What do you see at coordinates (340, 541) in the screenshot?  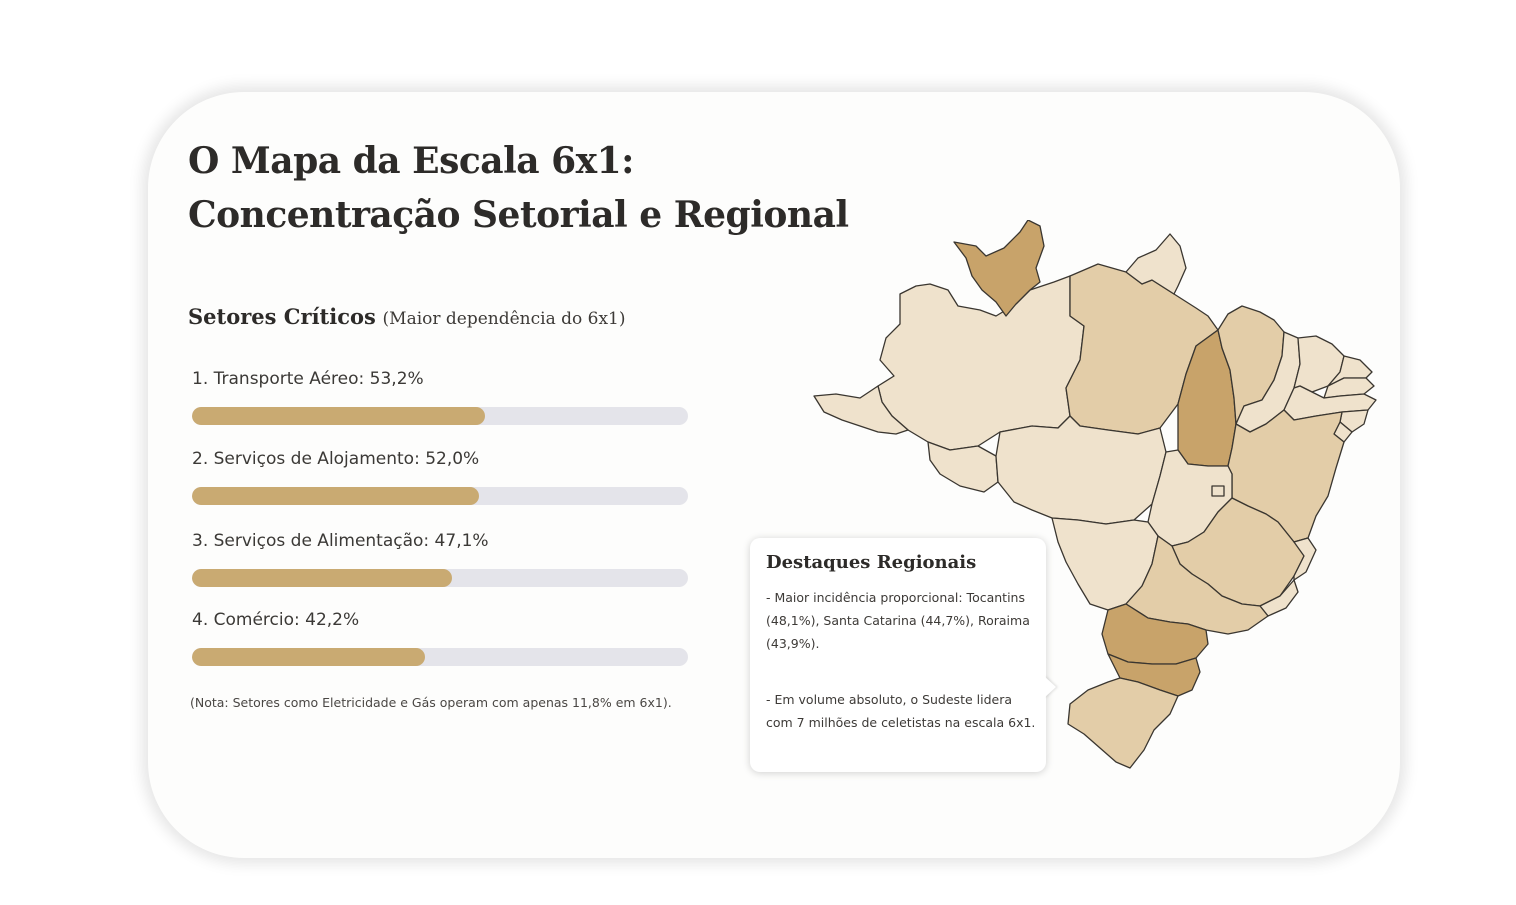 I see `bar-label-3: 3. Serviços de Alimentação: 47,1%` at bounding box center [340, 541].